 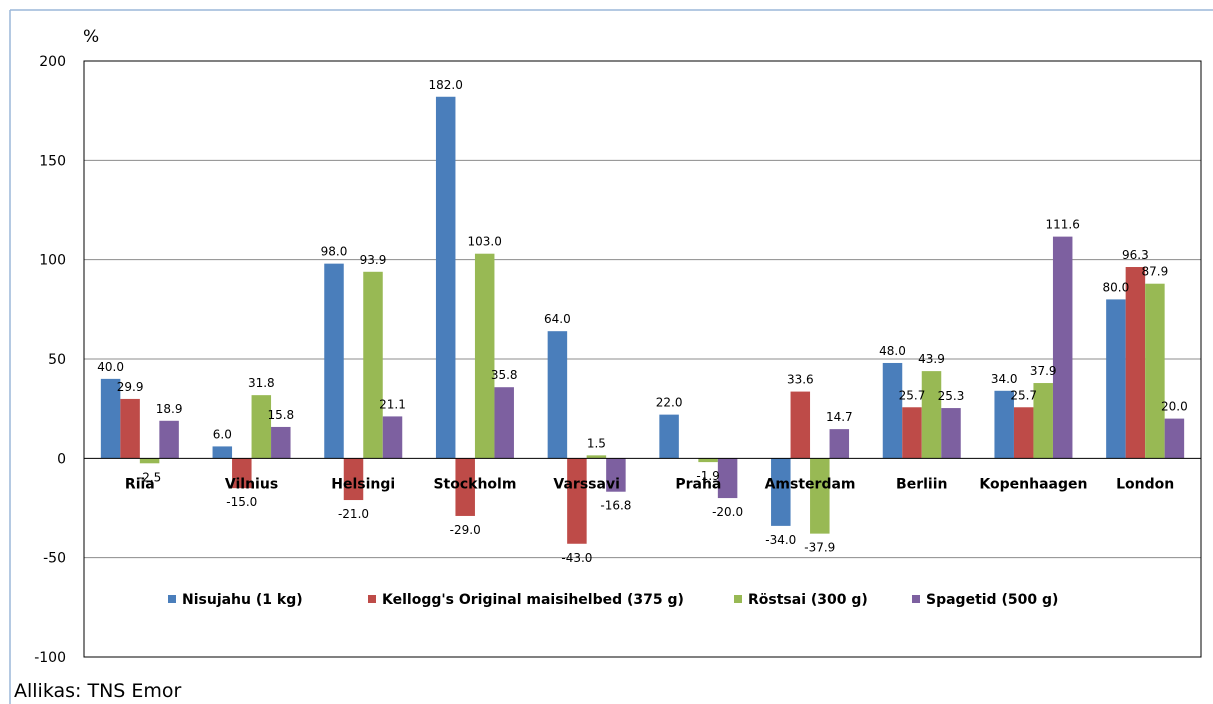 What do you see at coordinates (110, 367) in the screenshot?
I see `data-label: 40.0` at bounding box center [110, 367].